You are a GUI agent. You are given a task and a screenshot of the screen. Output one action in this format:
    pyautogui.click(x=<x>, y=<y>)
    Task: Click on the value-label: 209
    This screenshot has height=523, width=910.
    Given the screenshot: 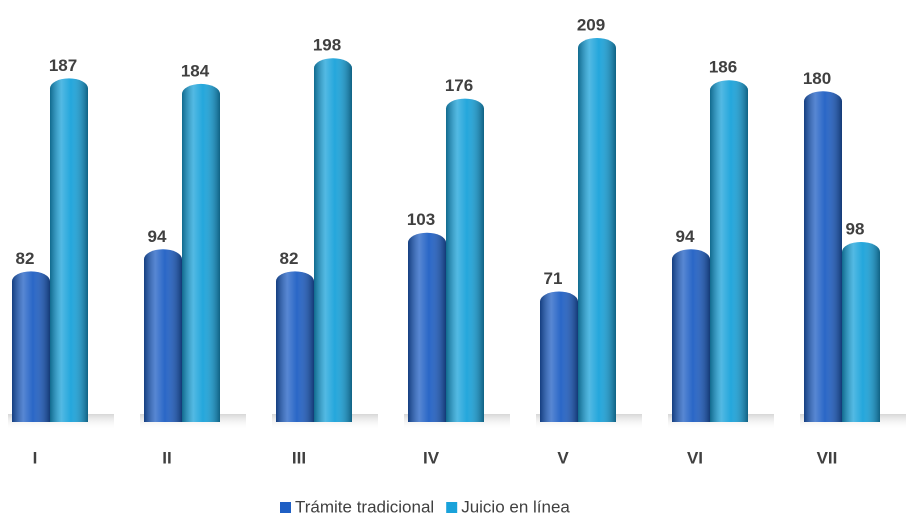 What is the action you would take?
    pyautogui.click(x=591, y=24)
    